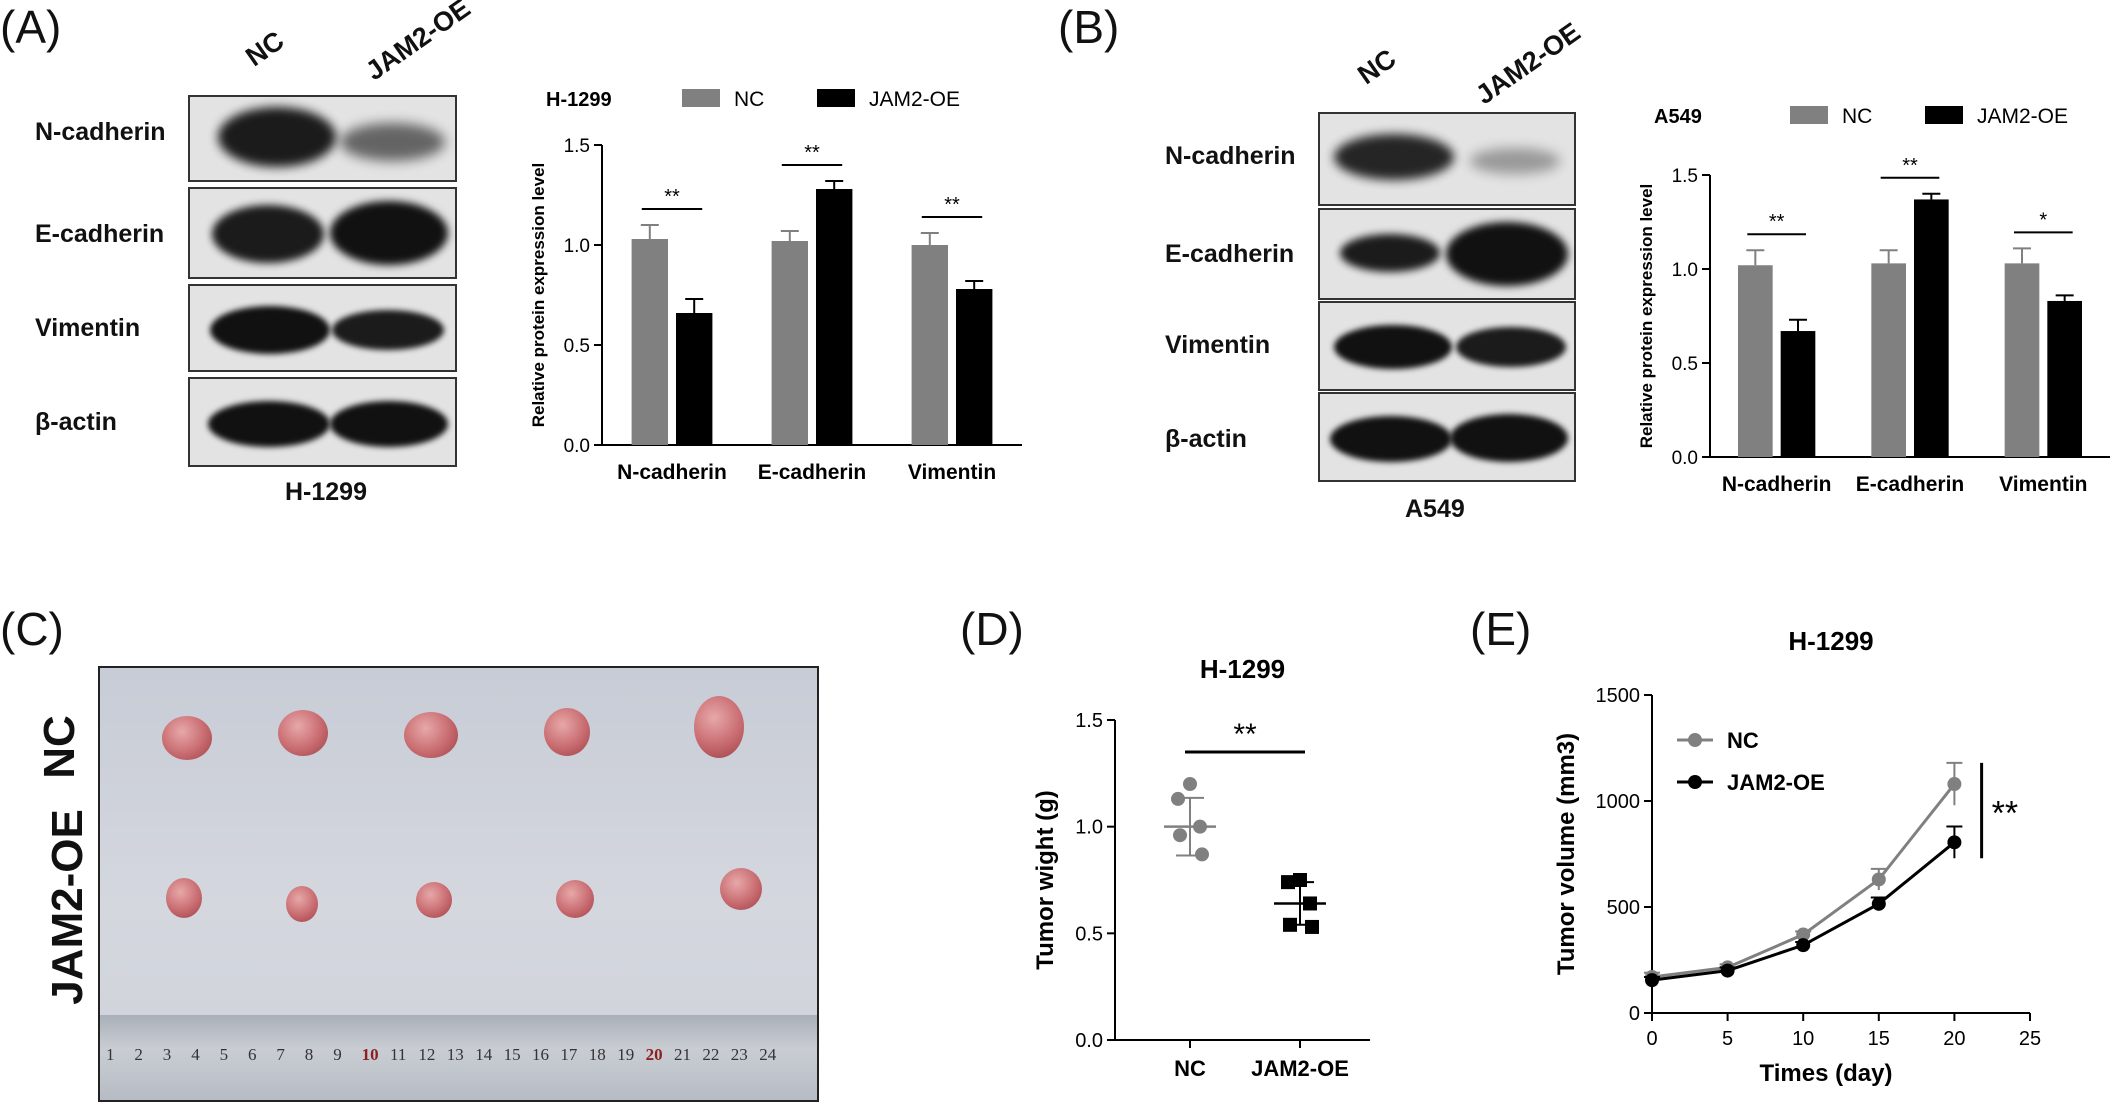  I want to click on ruler-number: 19, so click(626, 1054).